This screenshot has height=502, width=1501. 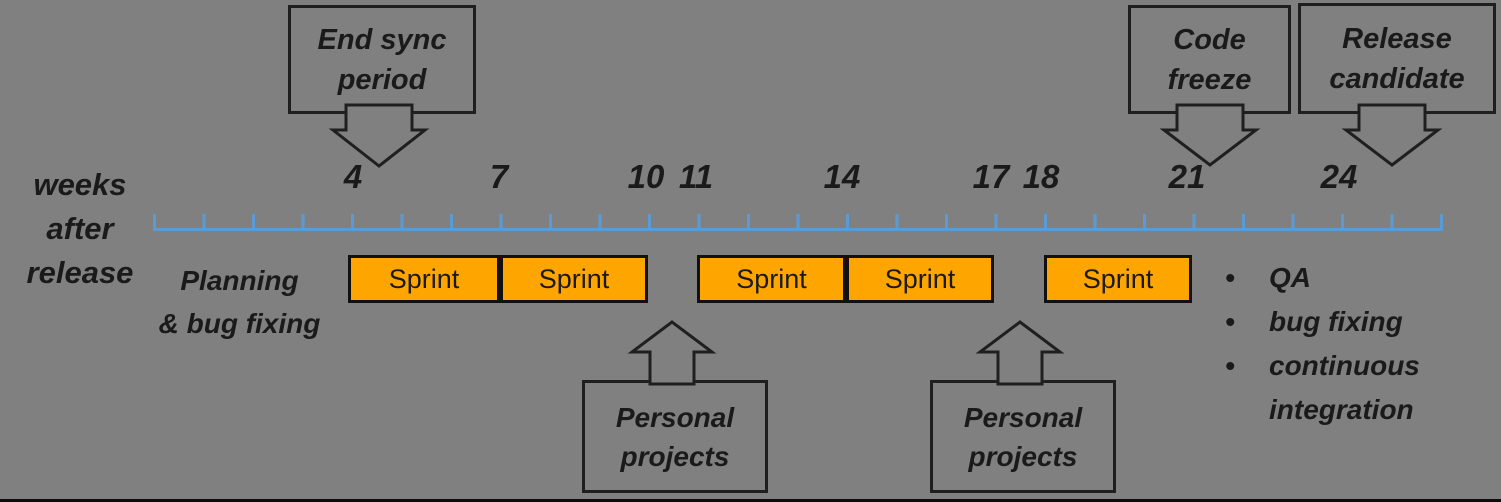 I want to click on sprint-4-label: Sprint, so click(x=920, y=278).